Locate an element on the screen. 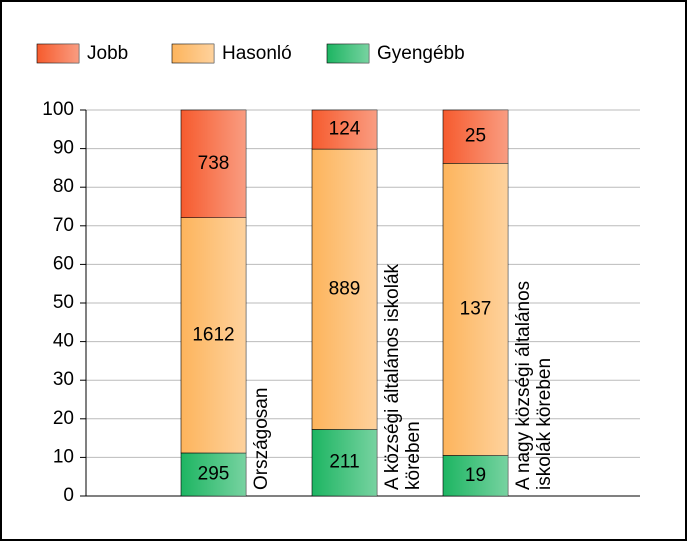  data-label: 124 is located at coordinates (345, 129).